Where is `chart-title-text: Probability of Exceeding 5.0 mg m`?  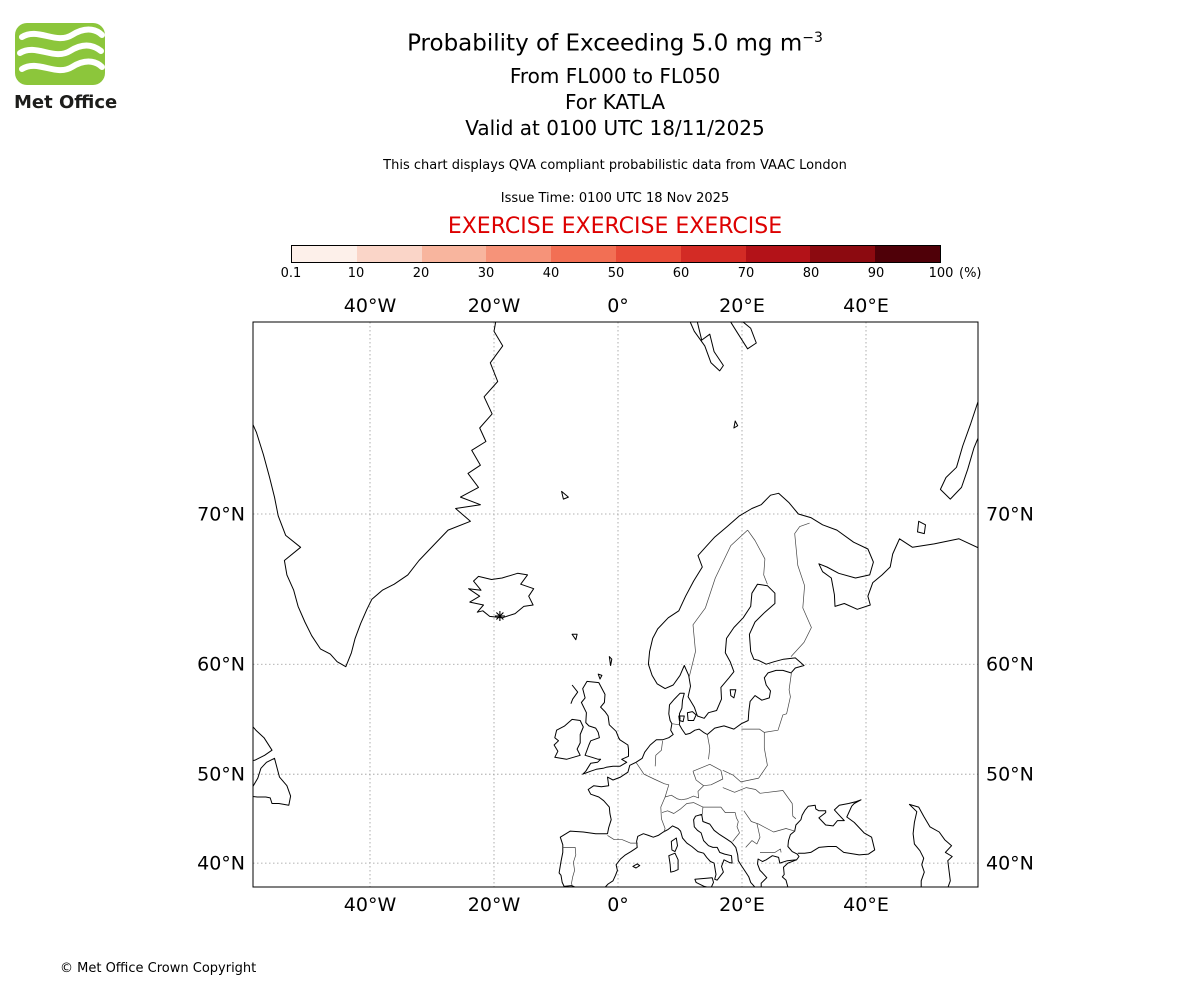
chart-title-text: Probability of Exceeding 5.0 mg m is located at coordinates (605, 43).